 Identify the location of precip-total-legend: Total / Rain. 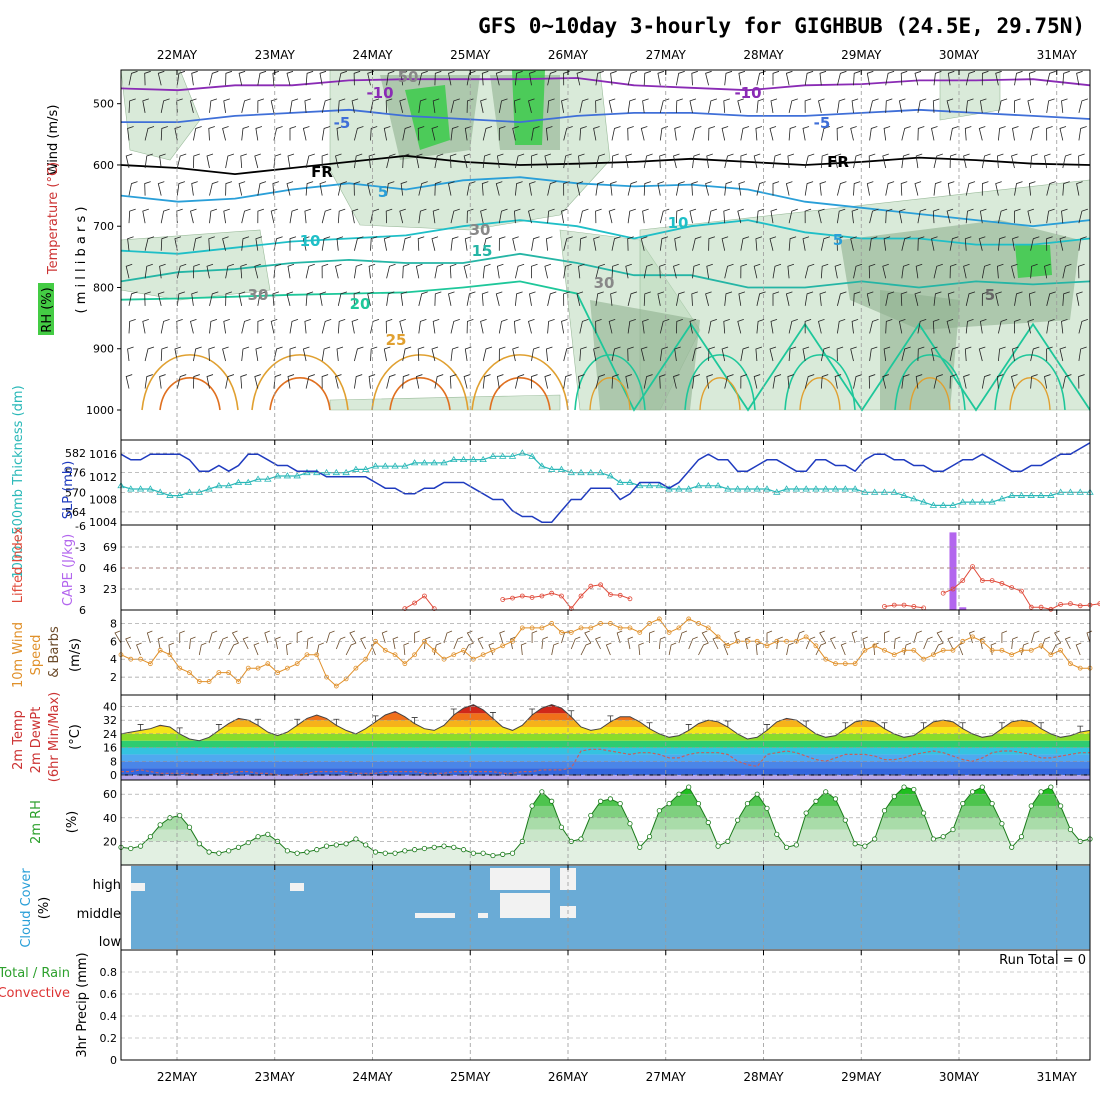
(35, 973).